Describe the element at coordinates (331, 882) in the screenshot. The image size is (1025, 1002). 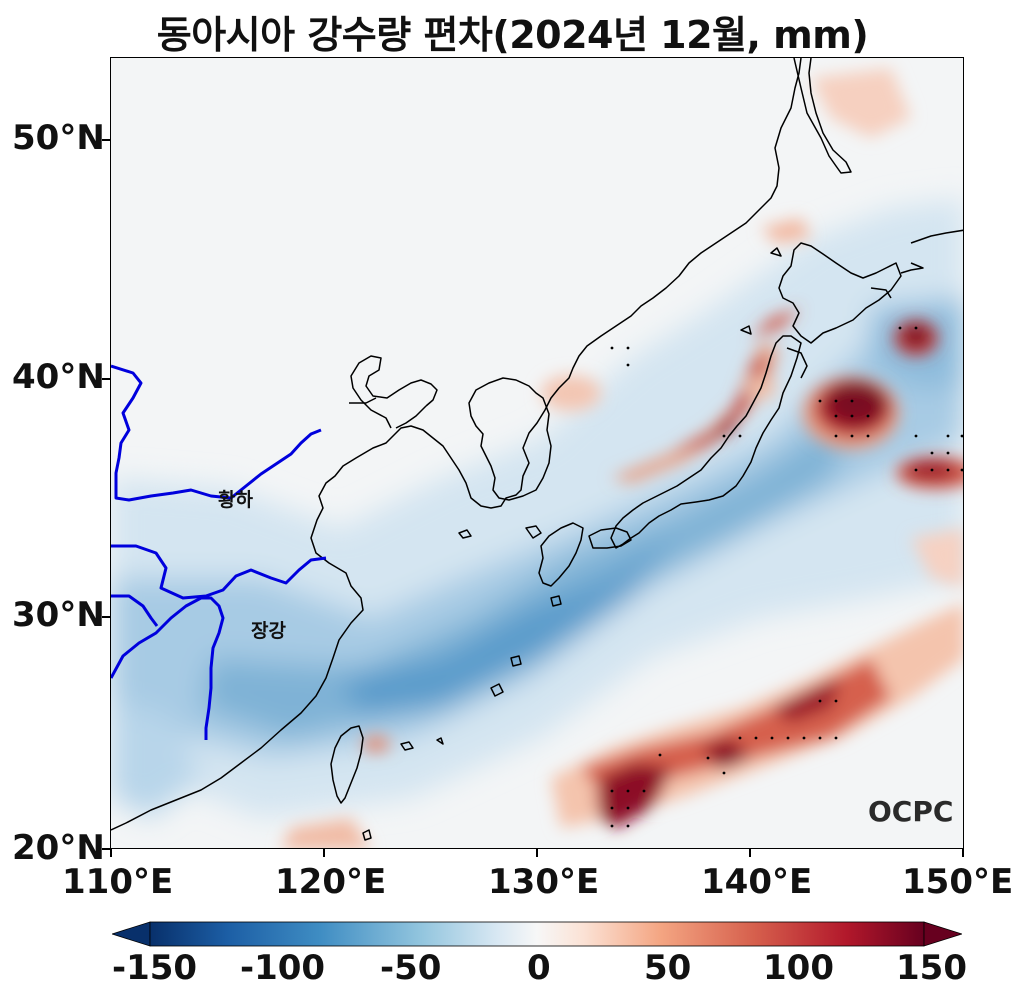
I see `lon-tick-120: 120°E` at that location.